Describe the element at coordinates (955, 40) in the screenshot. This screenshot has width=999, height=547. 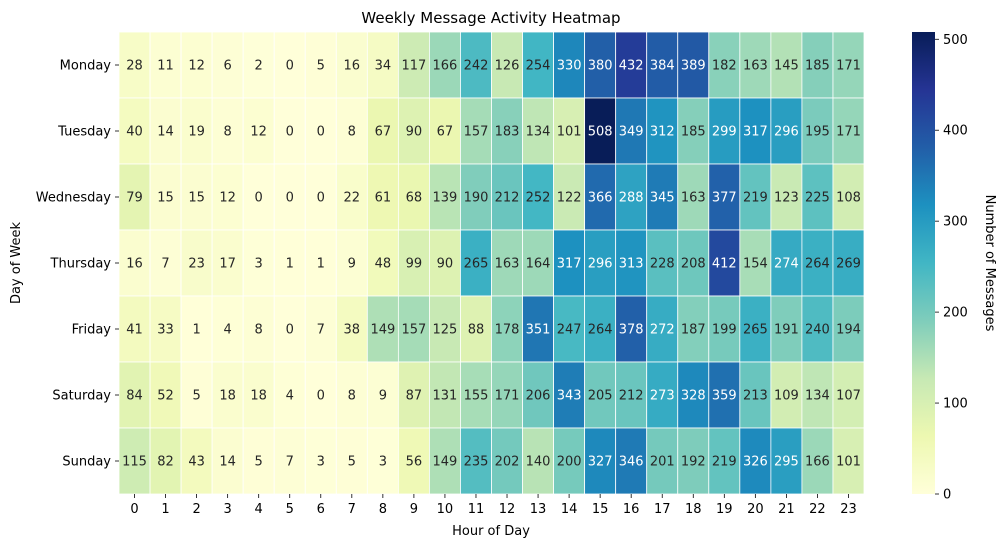
I see `colorbar-tick-label: 500` at that location.